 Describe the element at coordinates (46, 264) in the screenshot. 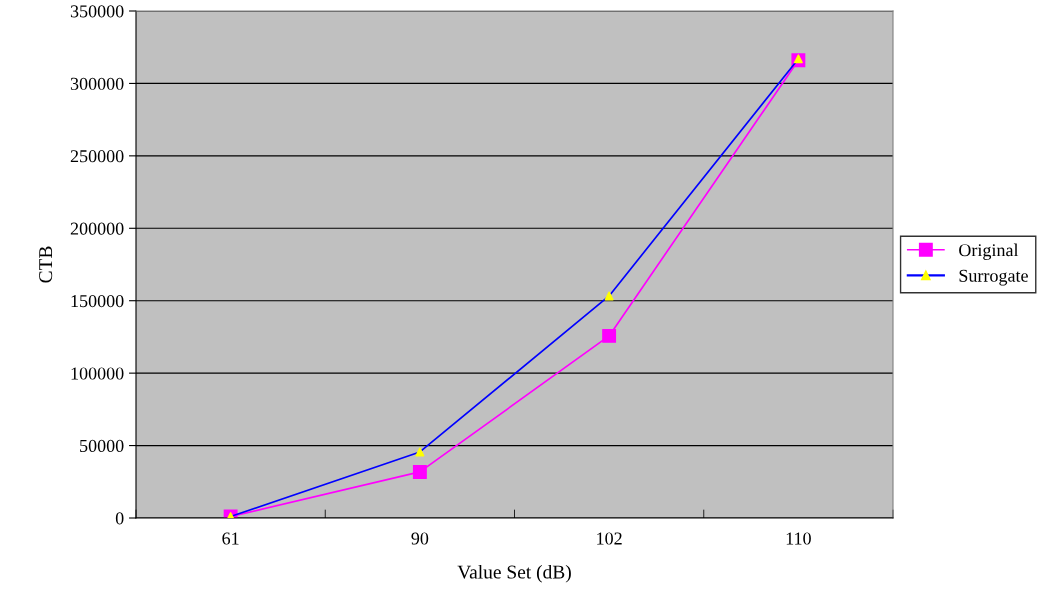

I see `y-axis-title: CTB` at that location.